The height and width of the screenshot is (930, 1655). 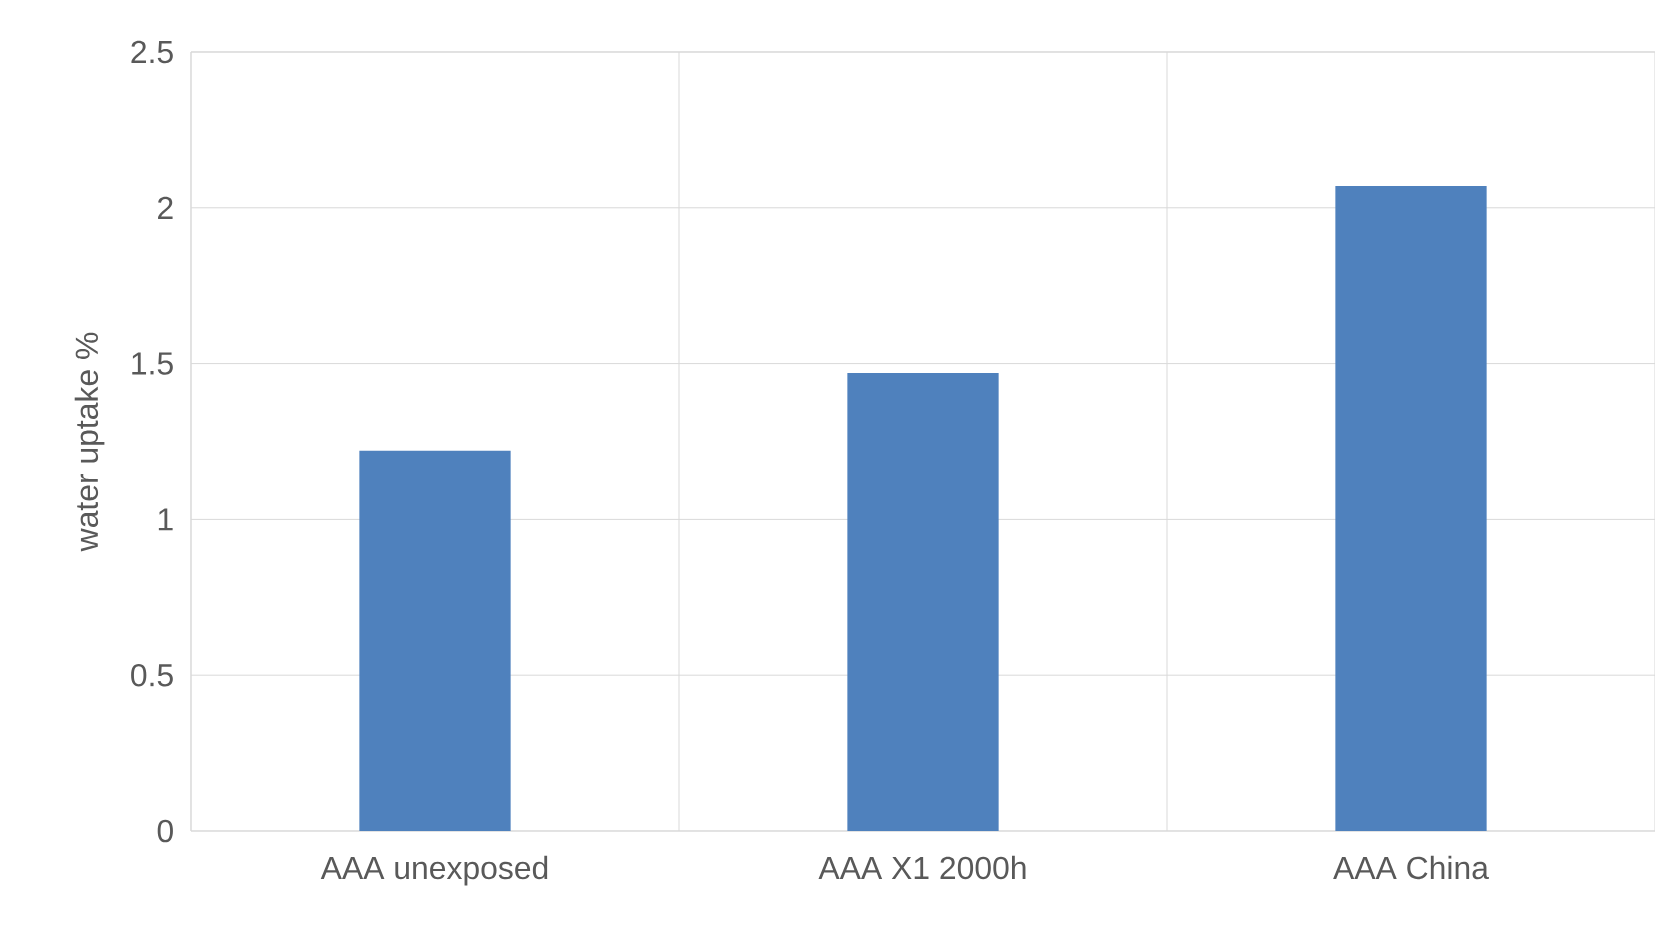 I want to click on y-axis-title: water uptake %, so click(x=89, y=442).